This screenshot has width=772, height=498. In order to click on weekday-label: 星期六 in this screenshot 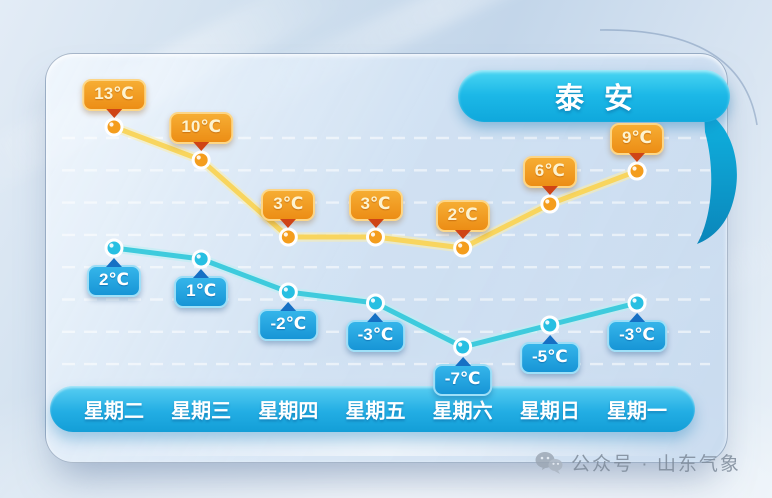, I will do `click(462, 411)`.